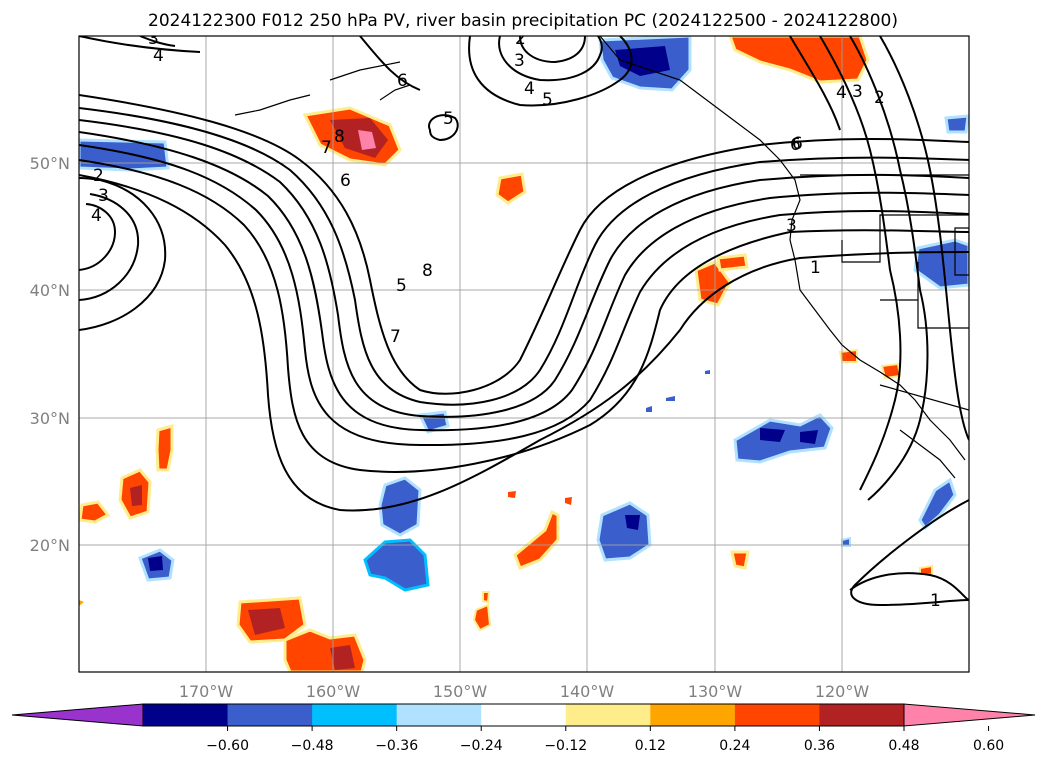  I want to click on colorbar-tick-label: −0.12, so click(565, 746).